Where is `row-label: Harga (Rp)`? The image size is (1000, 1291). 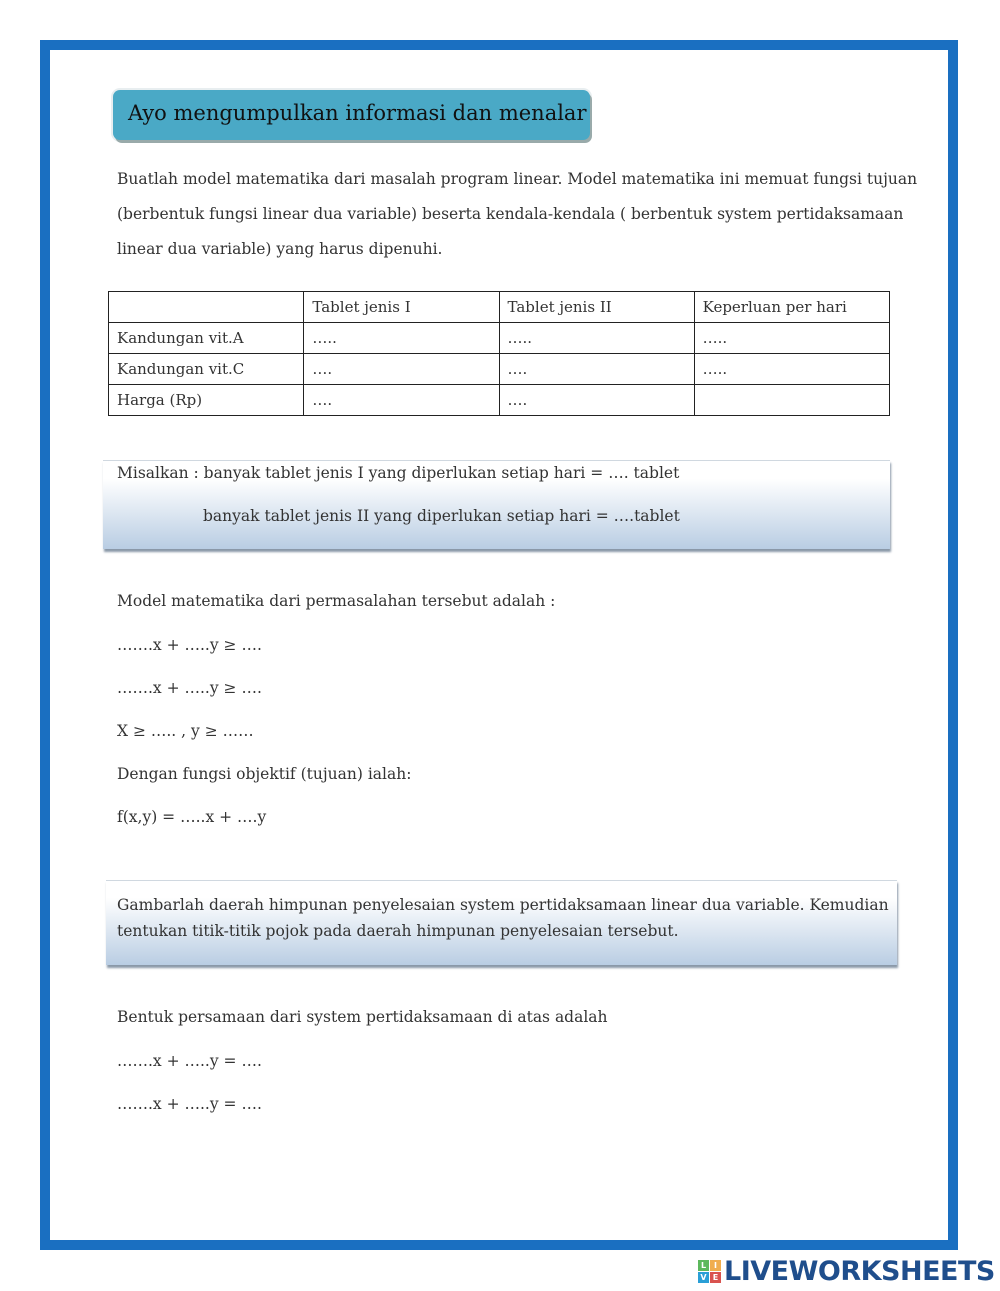
row-label: Harga (Rp) is located at coordinates (206, 400).